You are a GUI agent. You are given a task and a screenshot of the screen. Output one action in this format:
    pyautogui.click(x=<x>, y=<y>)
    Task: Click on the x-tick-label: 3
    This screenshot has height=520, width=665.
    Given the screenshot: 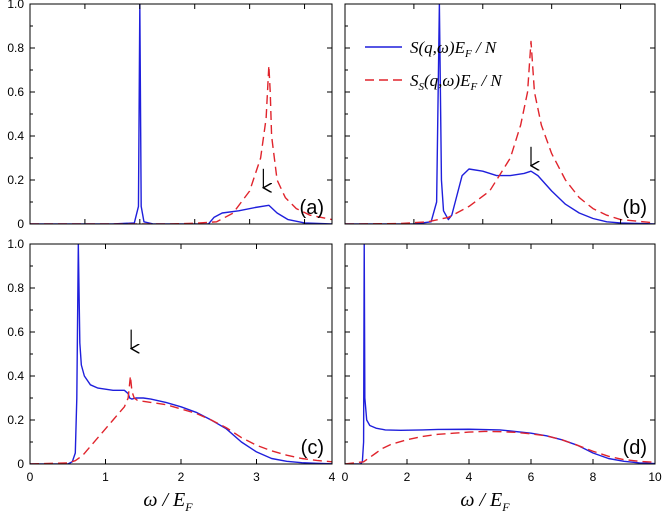 What is the action you would take?
    pyautogui.click(x=256, y=477)
    